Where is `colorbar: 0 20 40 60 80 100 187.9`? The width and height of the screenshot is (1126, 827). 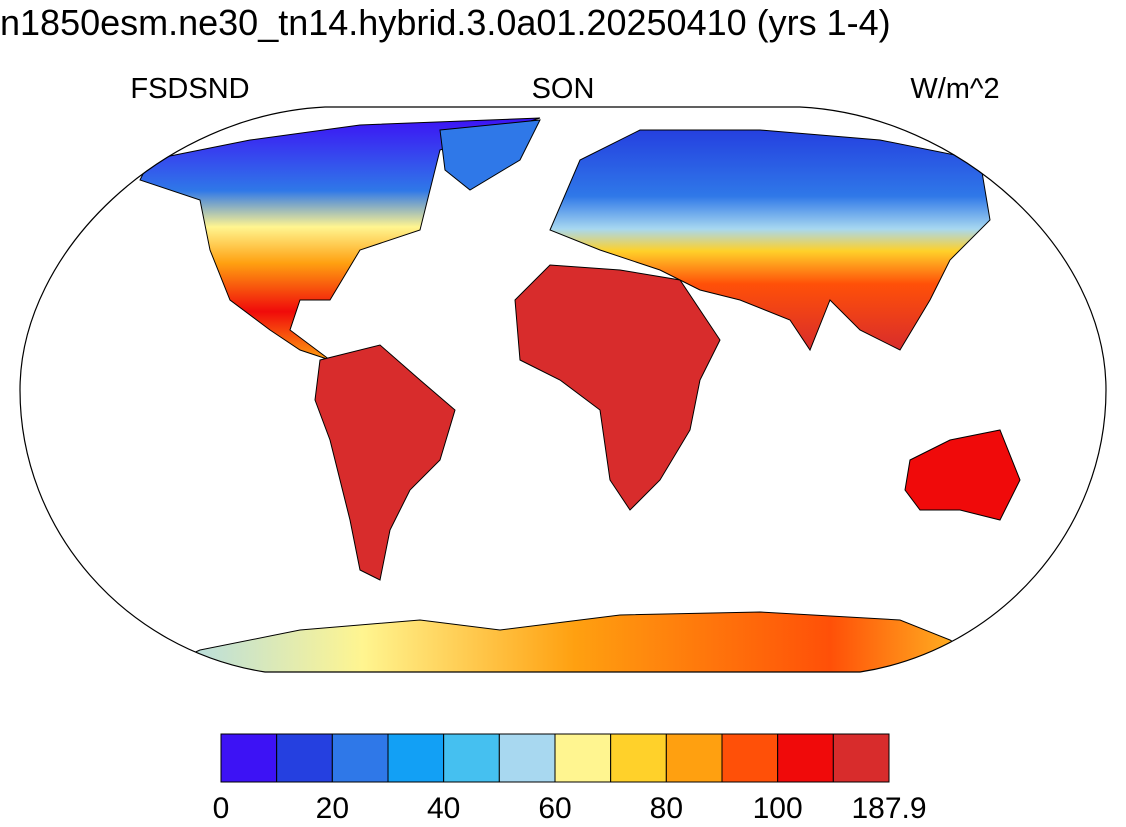 colorbar: 0 20 40 60 80 100 187.9 is located at coordinates (570, 779).